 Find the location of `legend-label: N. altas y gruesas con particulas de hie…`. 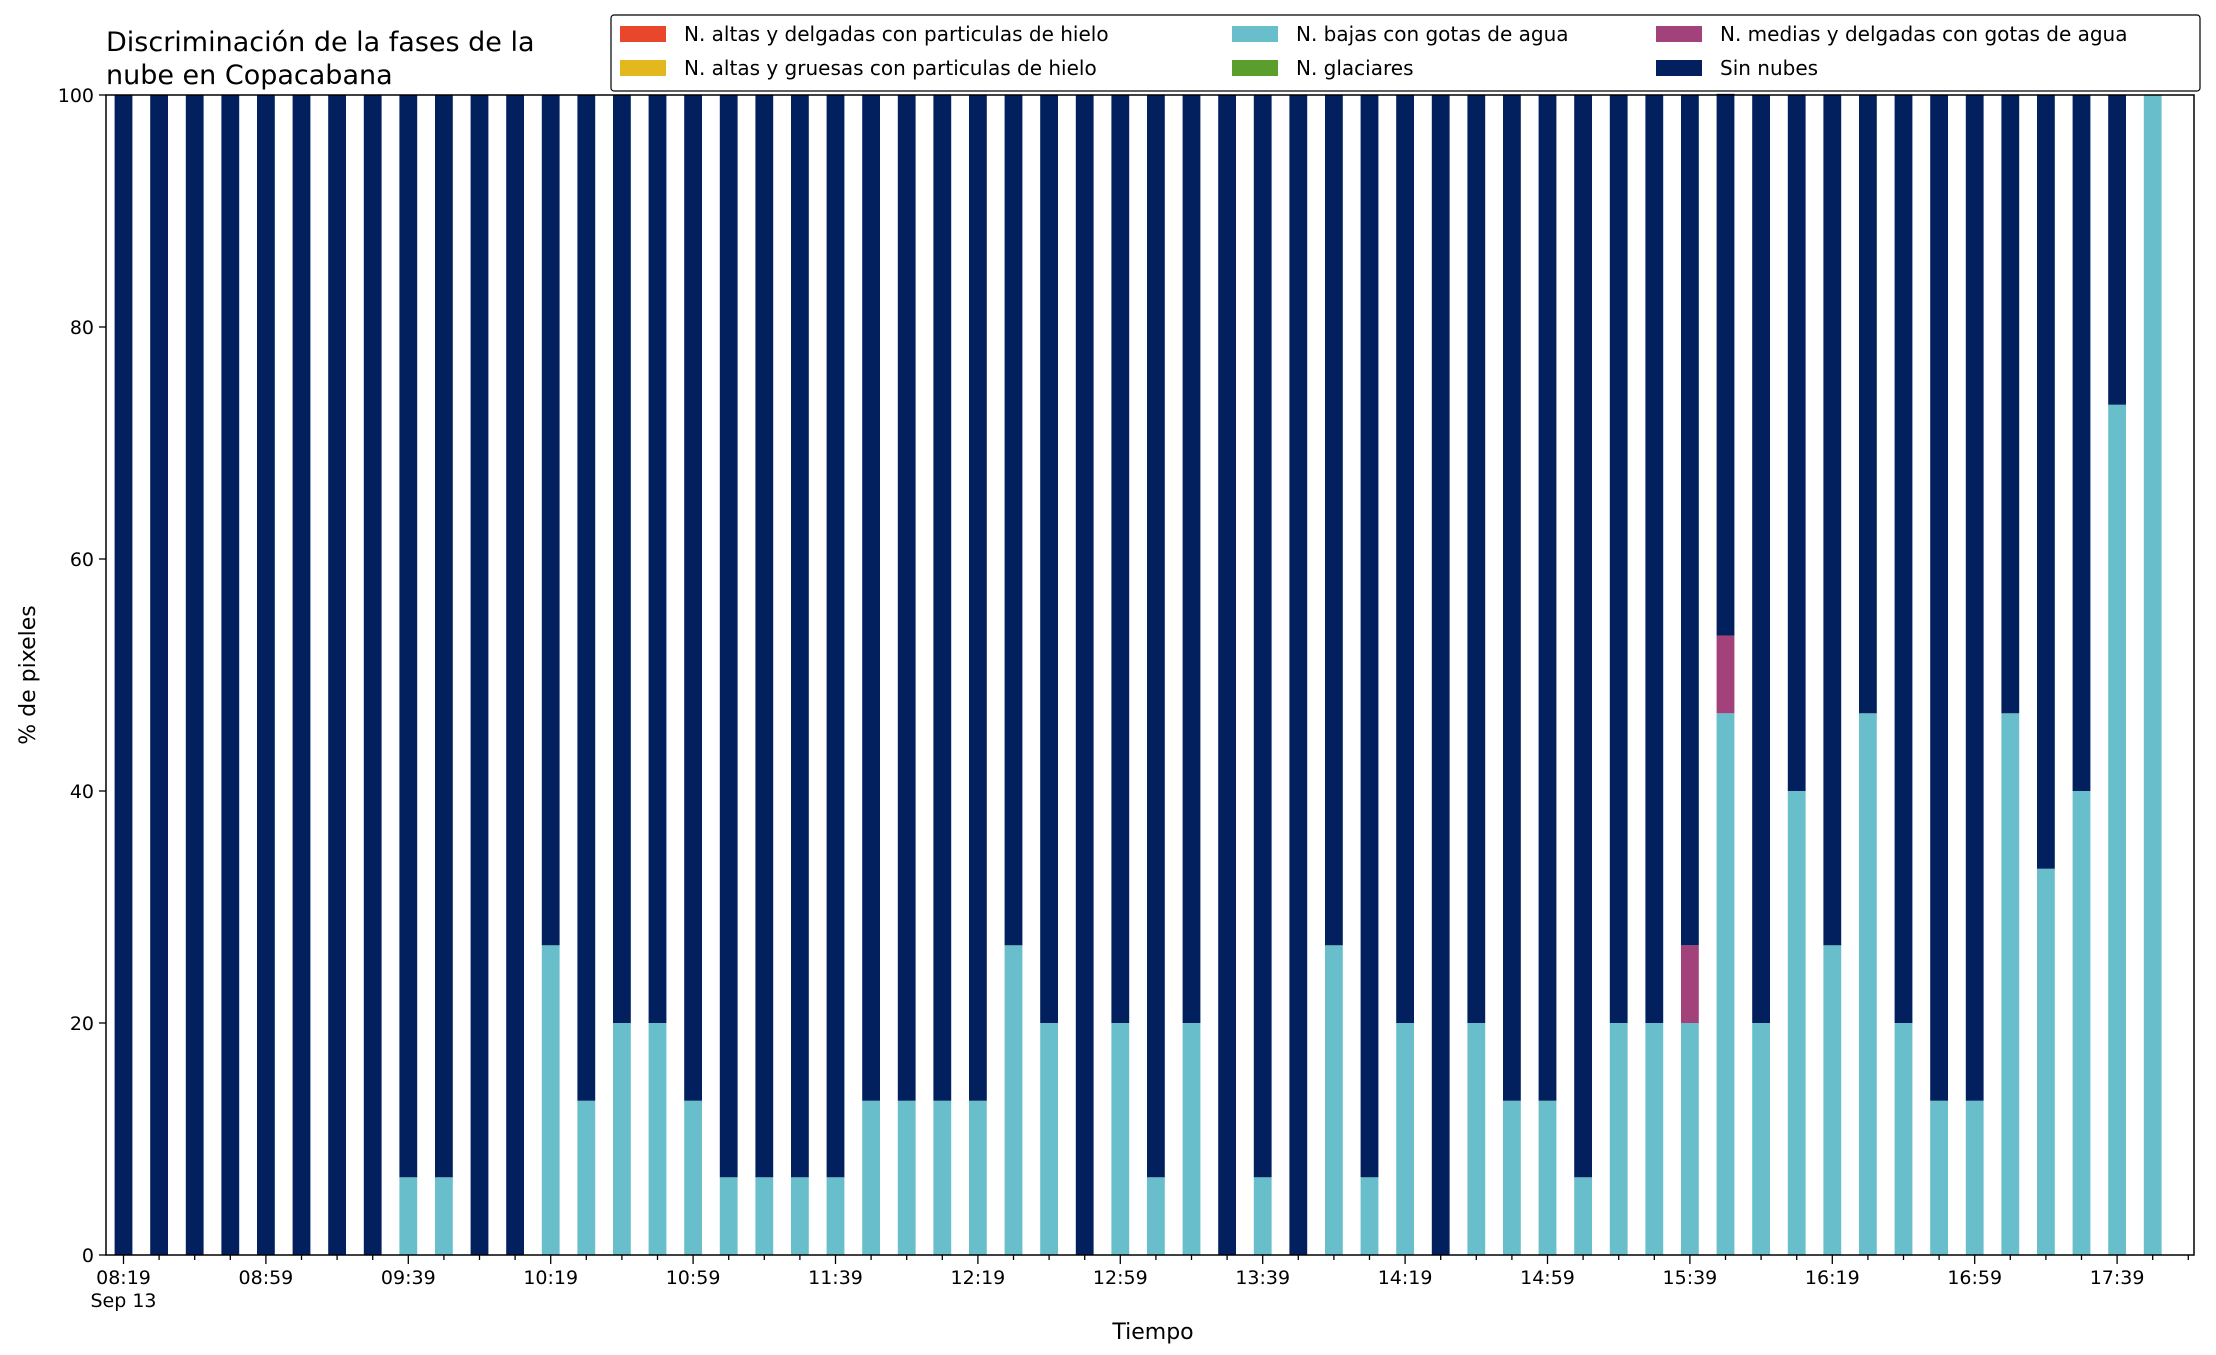

legend-label: N. altas y gruesas con particulas de hie… is located at coordinates (890, 68).